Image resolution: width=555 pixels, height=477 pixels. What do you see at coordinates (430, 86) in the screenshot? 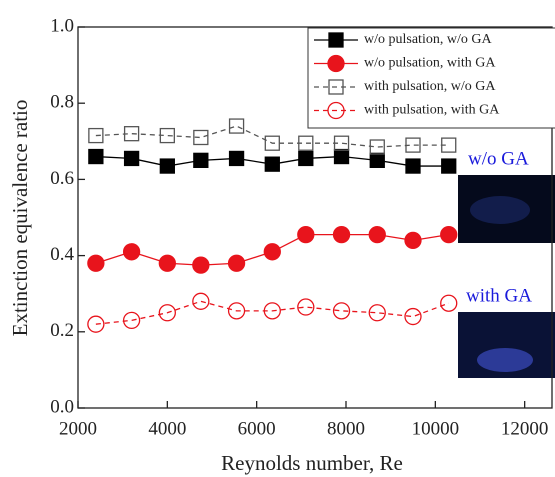
I see `legend-label: with pulsation, w/o GA` at bounding box center [430, 86].